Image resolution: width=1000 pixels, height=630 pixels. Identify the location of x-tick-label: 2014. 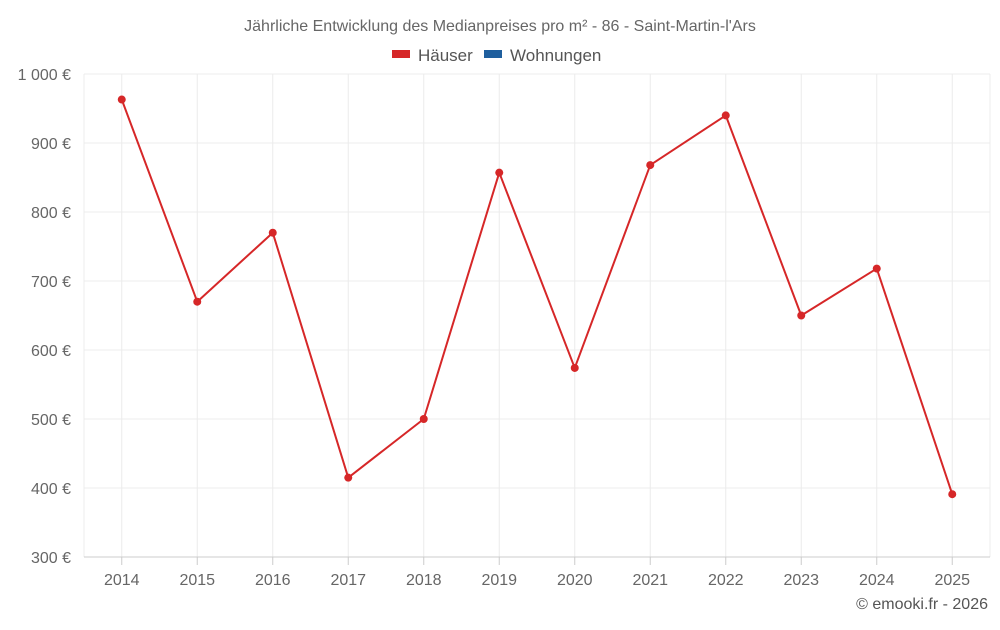
(122, 580).